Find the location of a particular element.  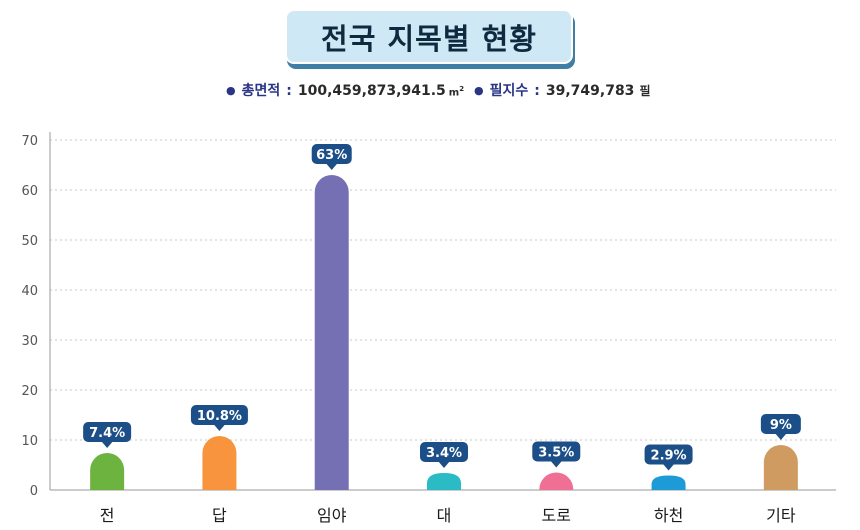

x-category-label: 답 is located at coordinates (219, 515).